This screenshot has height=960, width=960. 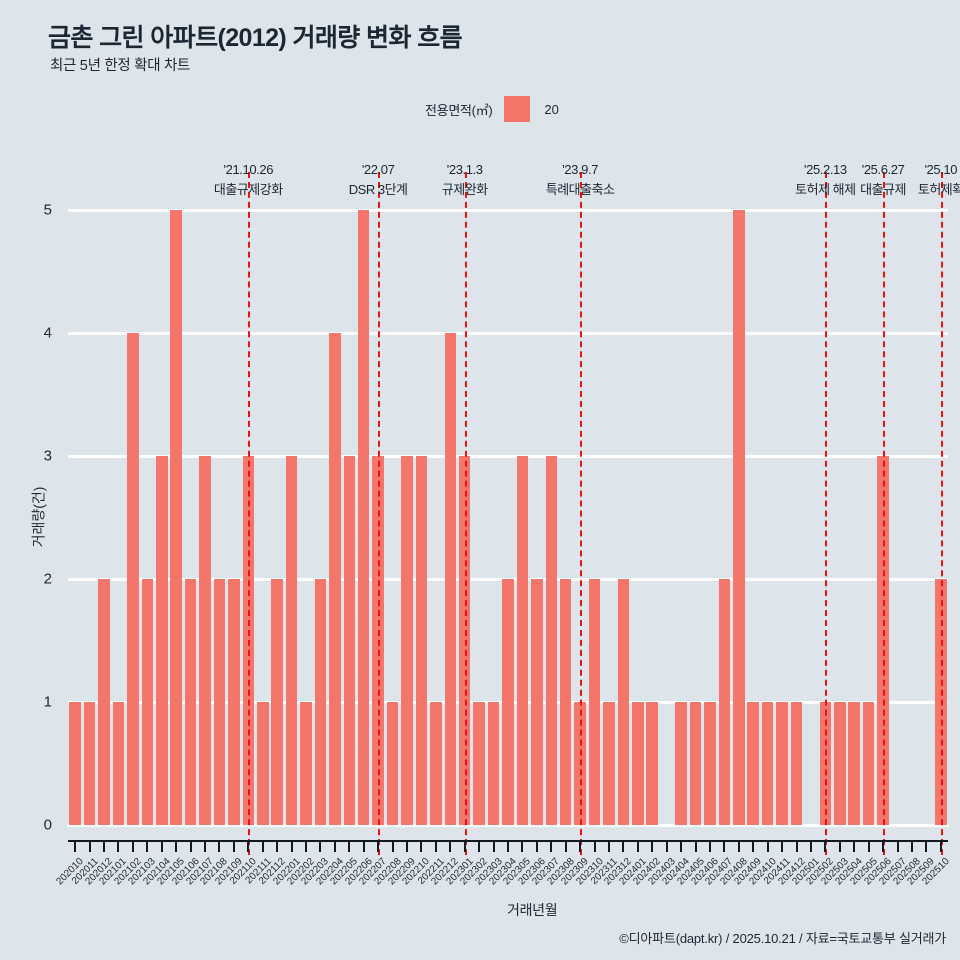 I want to click on y-tick-label-4: 4, so click(x=47, y=333).